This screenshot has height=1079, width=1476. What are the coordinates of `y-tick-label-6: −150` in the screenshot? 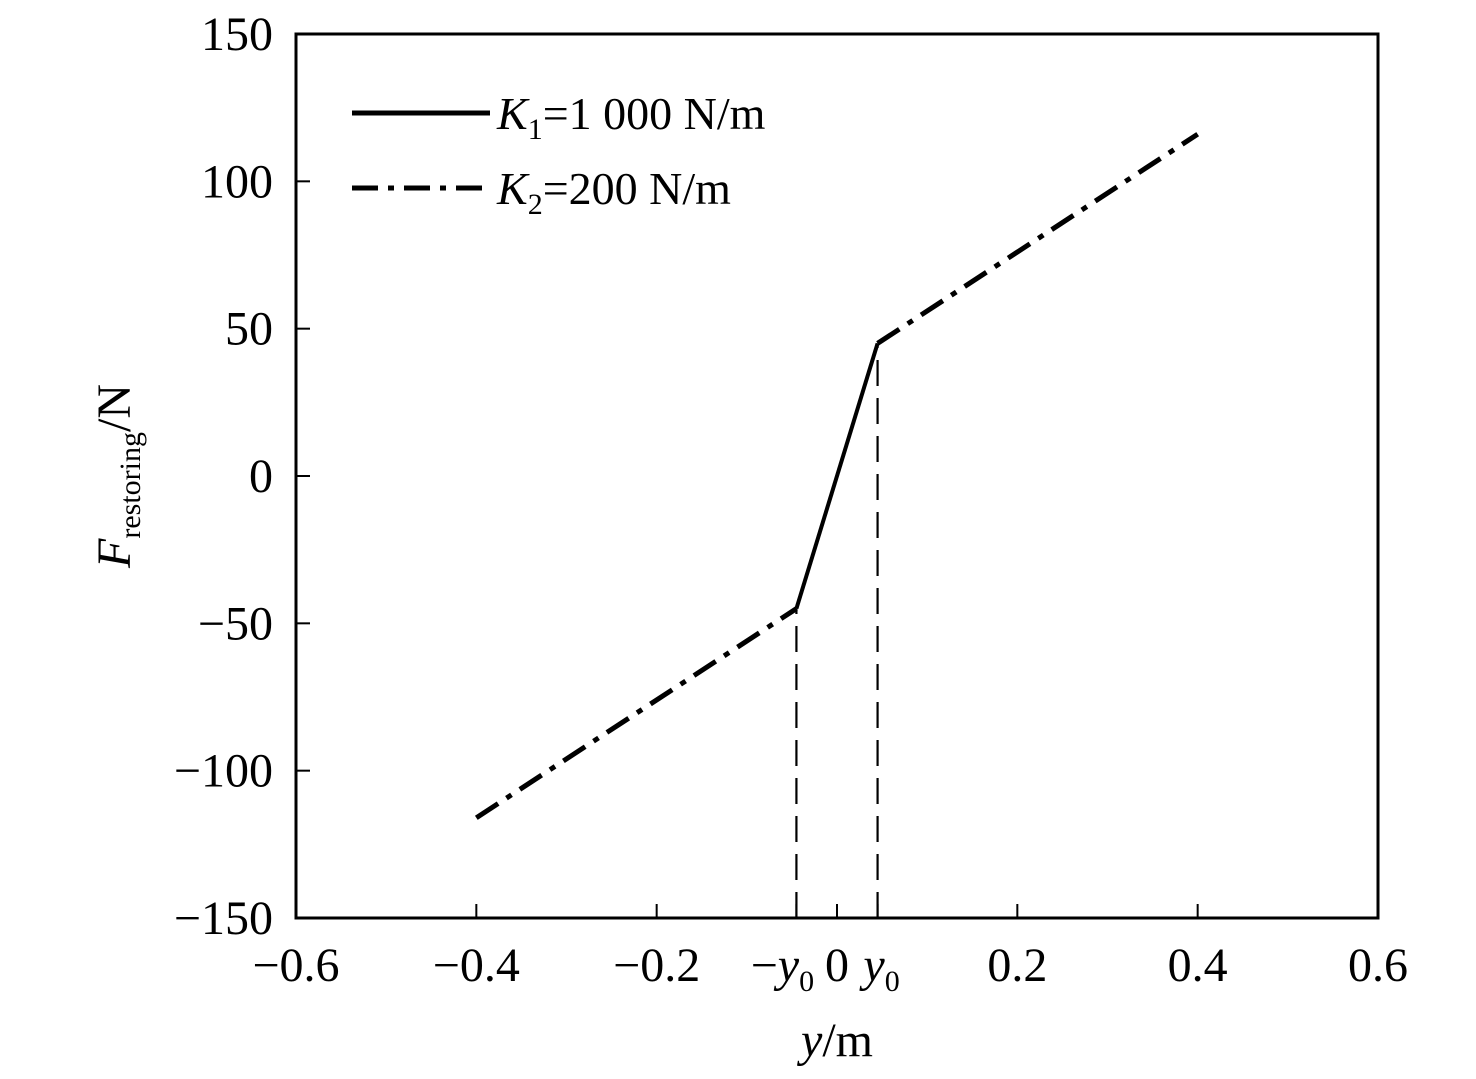 It's located at (223, 918).